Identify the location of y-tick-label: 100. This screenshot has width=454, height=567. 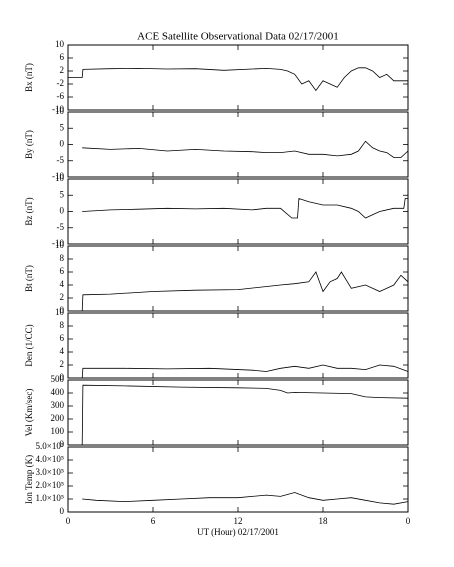
(58, 431).